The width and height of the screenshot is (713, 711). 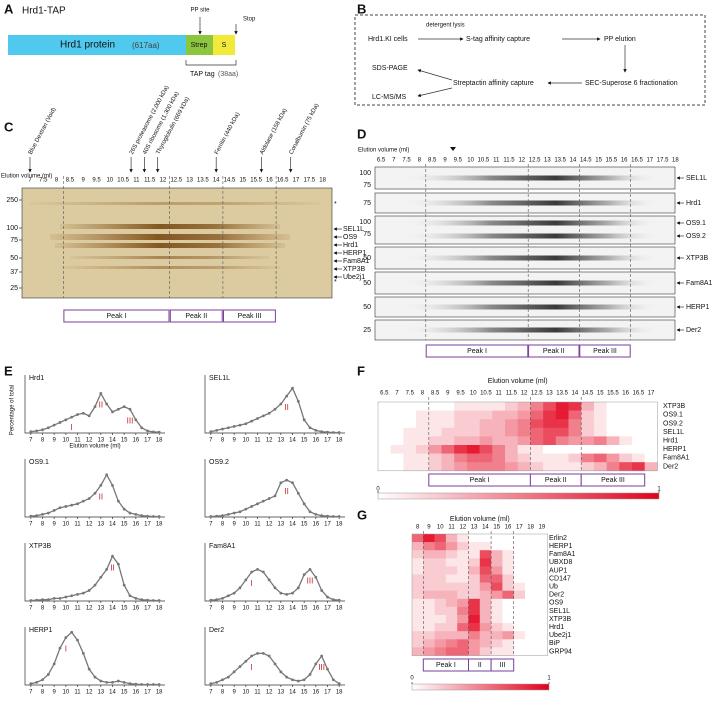 I want to click on band-label: Der2, so click(x=693, y=330).